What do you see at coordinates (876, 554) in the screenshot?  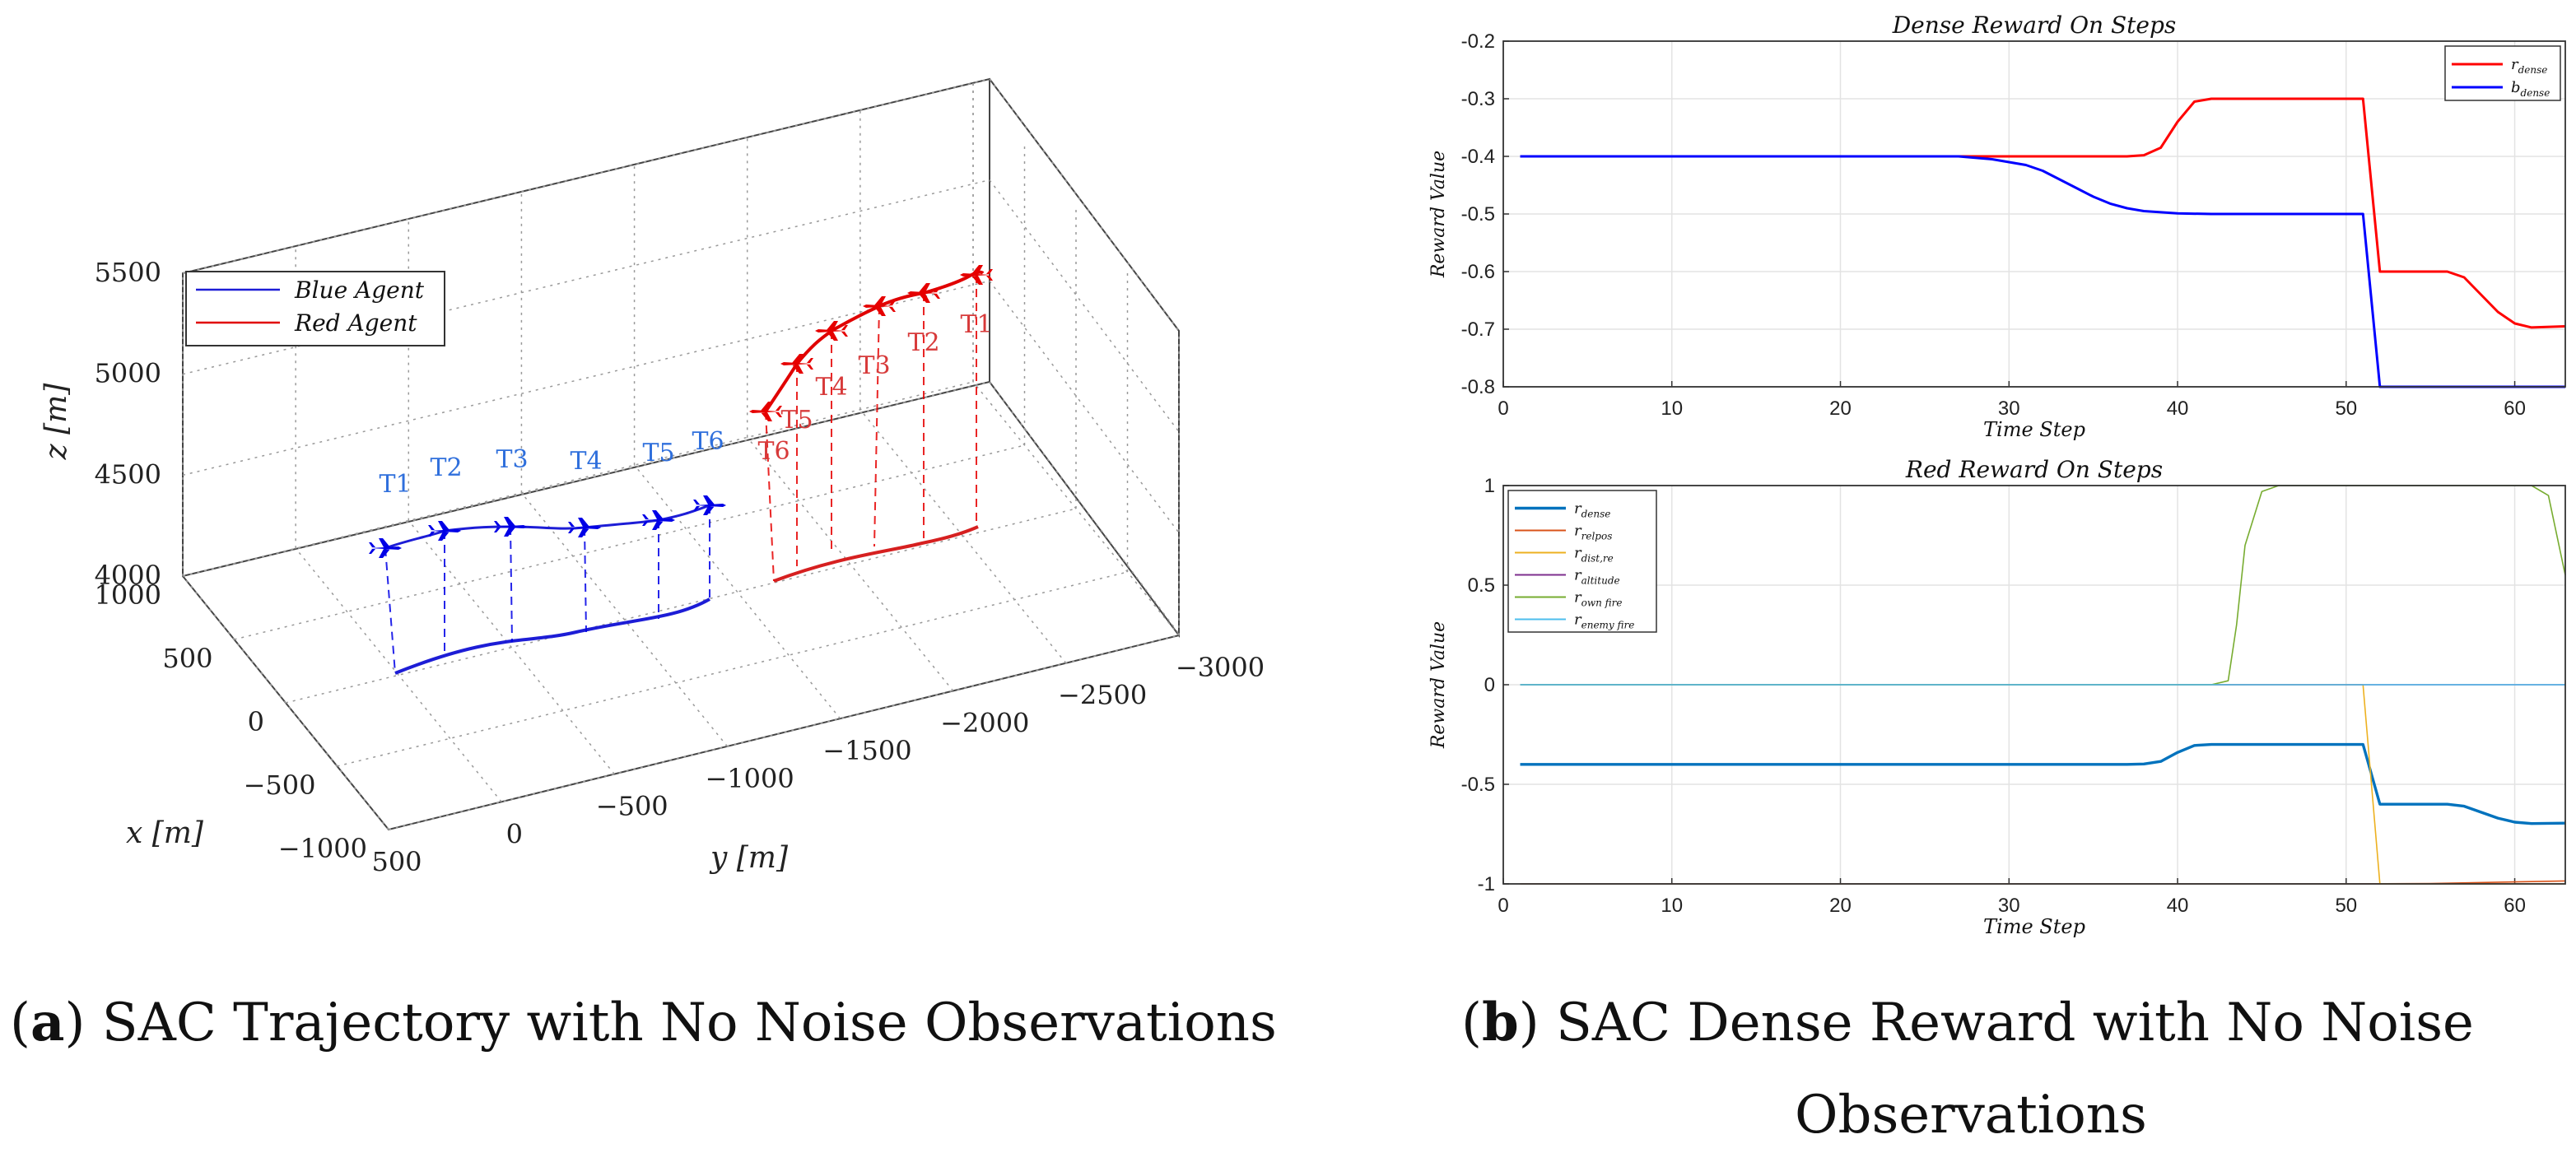 I see `red-ground-track` at bounding box center [876, 554].